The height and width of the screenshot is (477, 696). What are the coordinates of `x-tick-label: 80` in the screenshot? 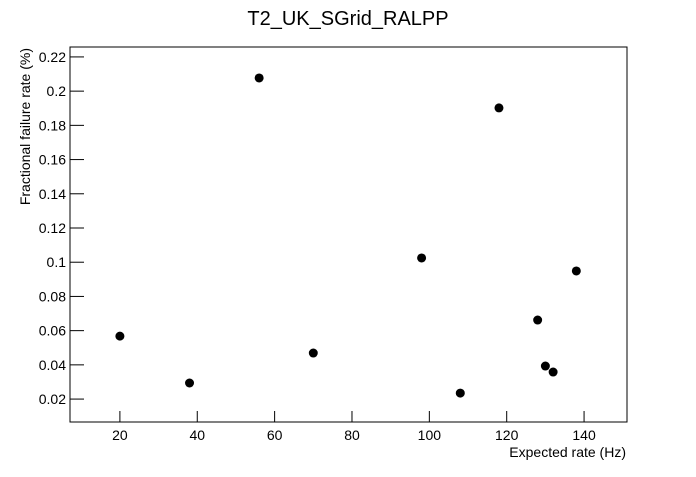 It's located at (352, 435).